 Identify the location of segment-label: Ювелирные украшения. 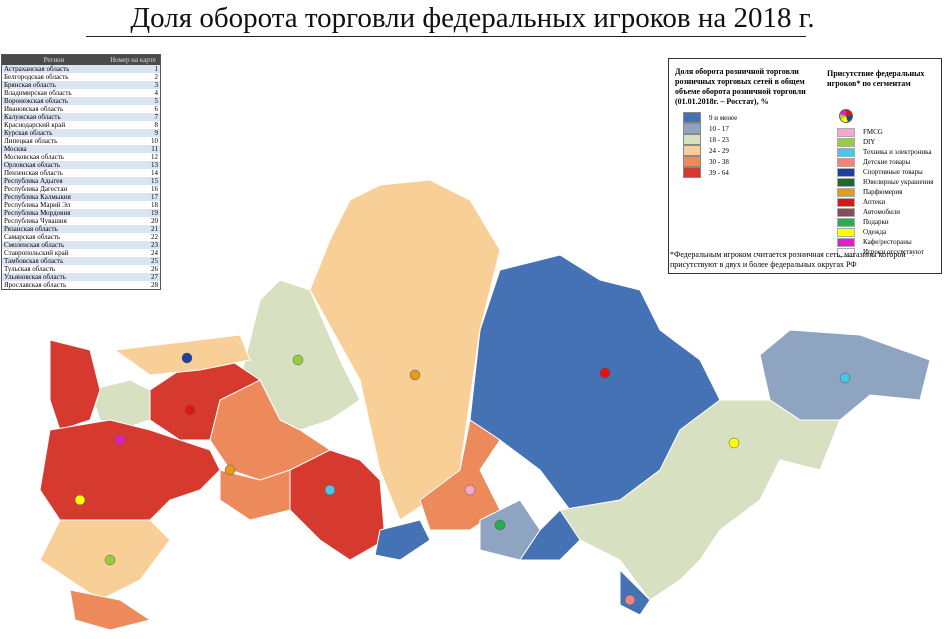
(898, 182).